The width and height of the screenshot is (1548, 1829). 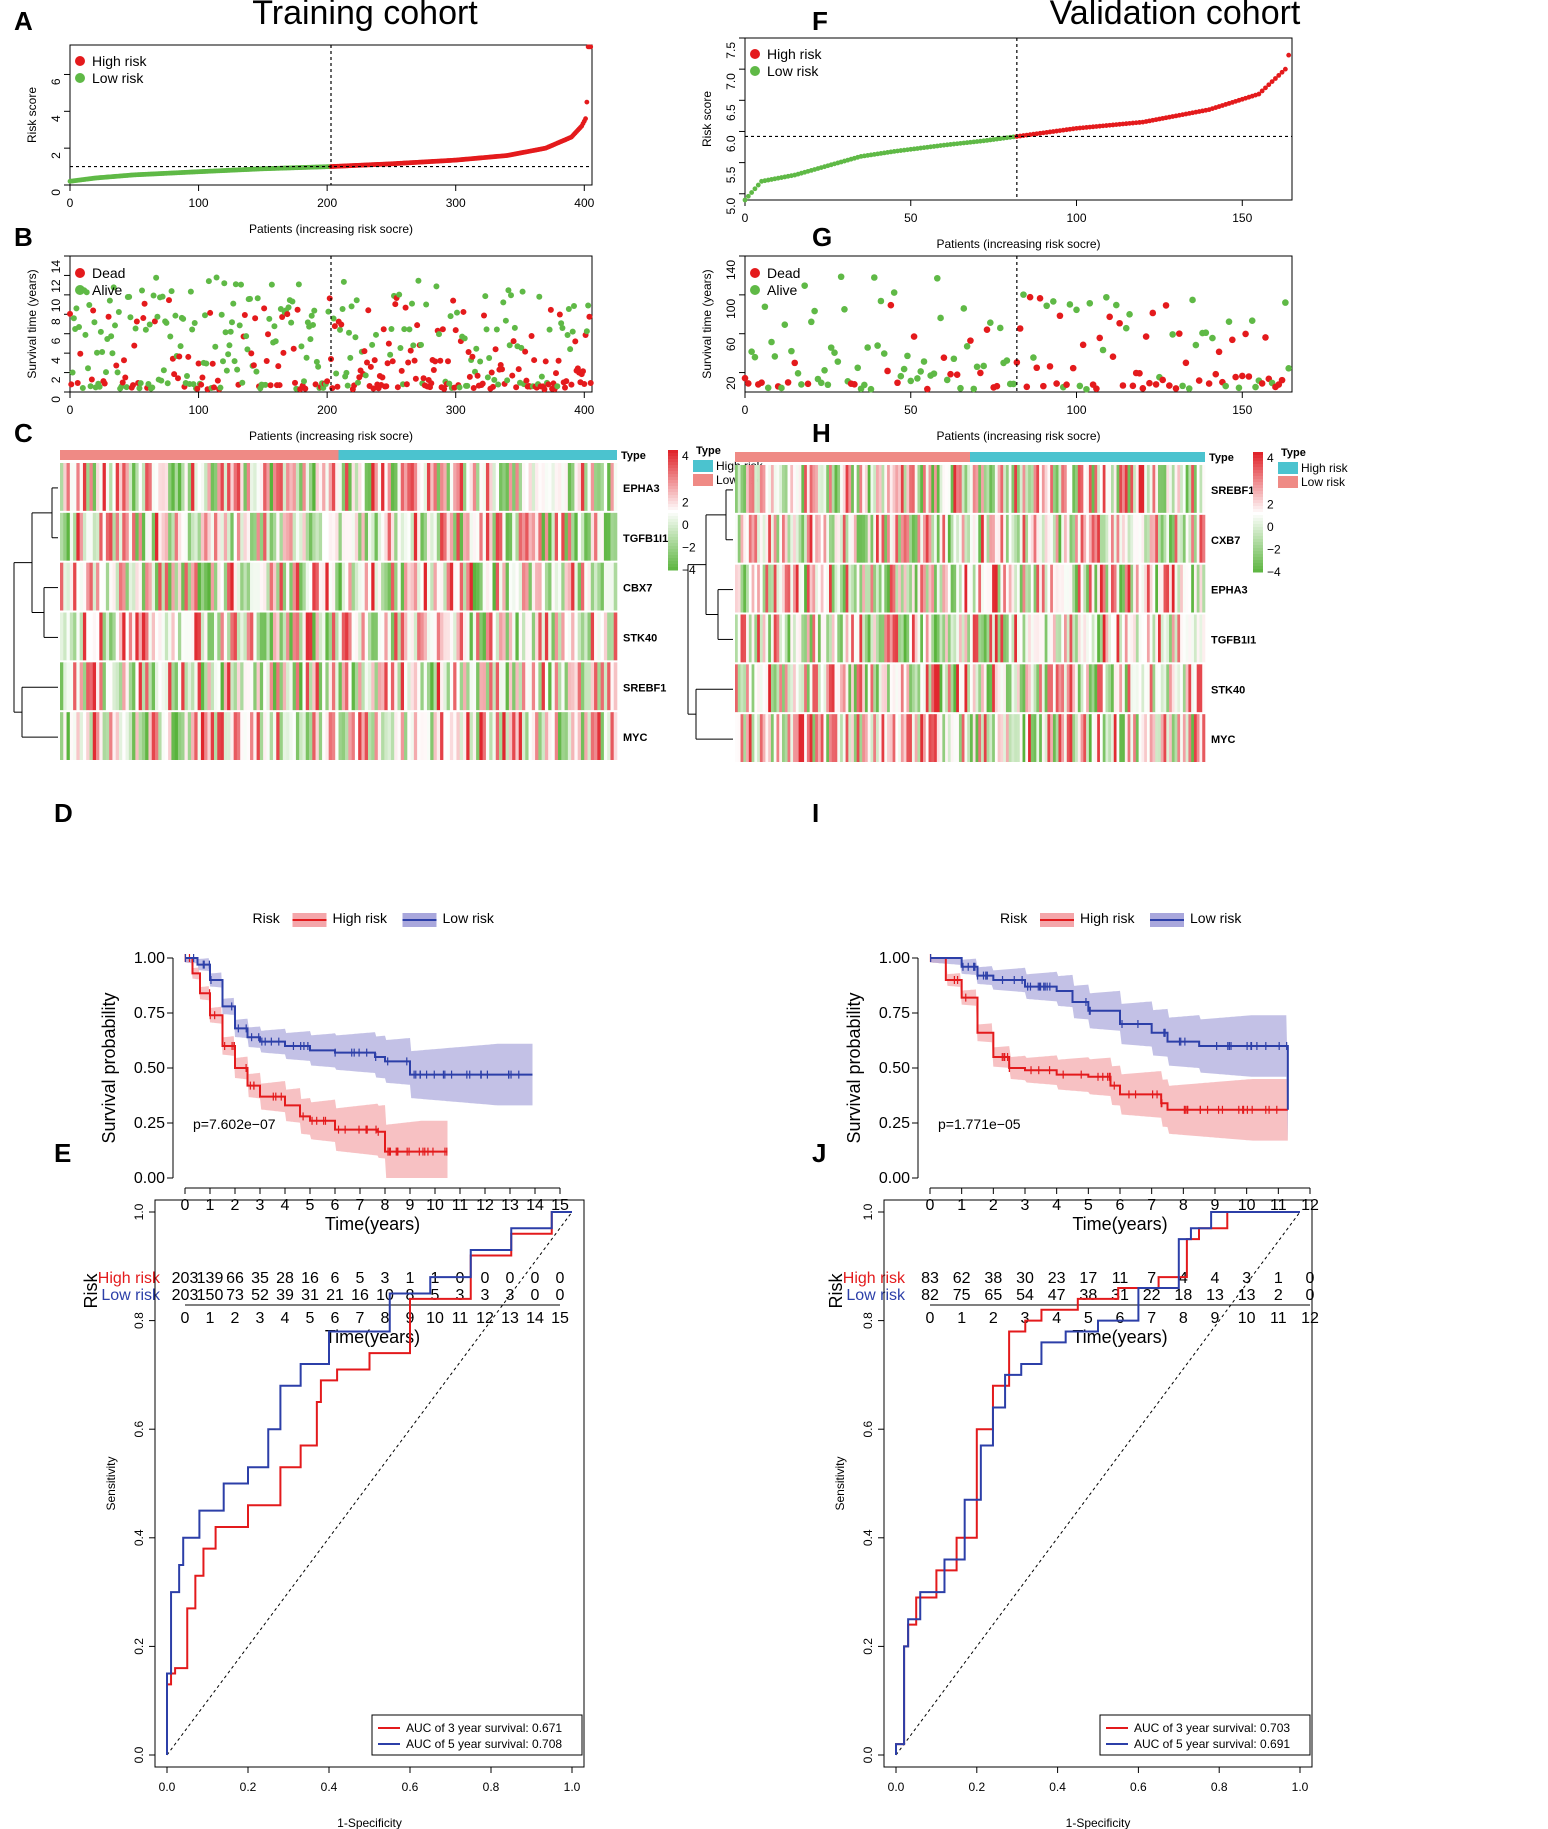 What do you see at coordinates (385, 1295) in the screenshot?
I see `risk-table-count: 10` at bounding box center [385, 1295].